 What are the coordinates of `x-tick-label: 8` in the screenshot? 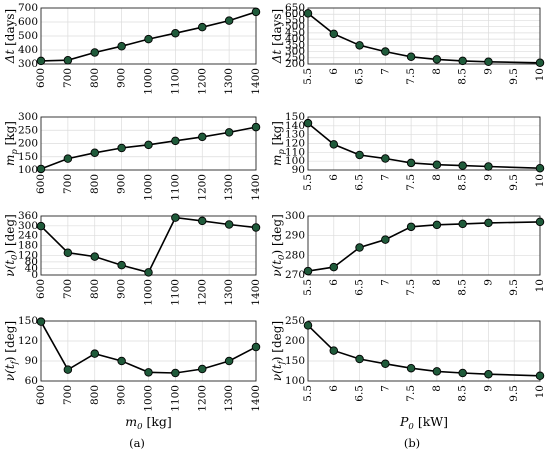 It's located at (437, 282).